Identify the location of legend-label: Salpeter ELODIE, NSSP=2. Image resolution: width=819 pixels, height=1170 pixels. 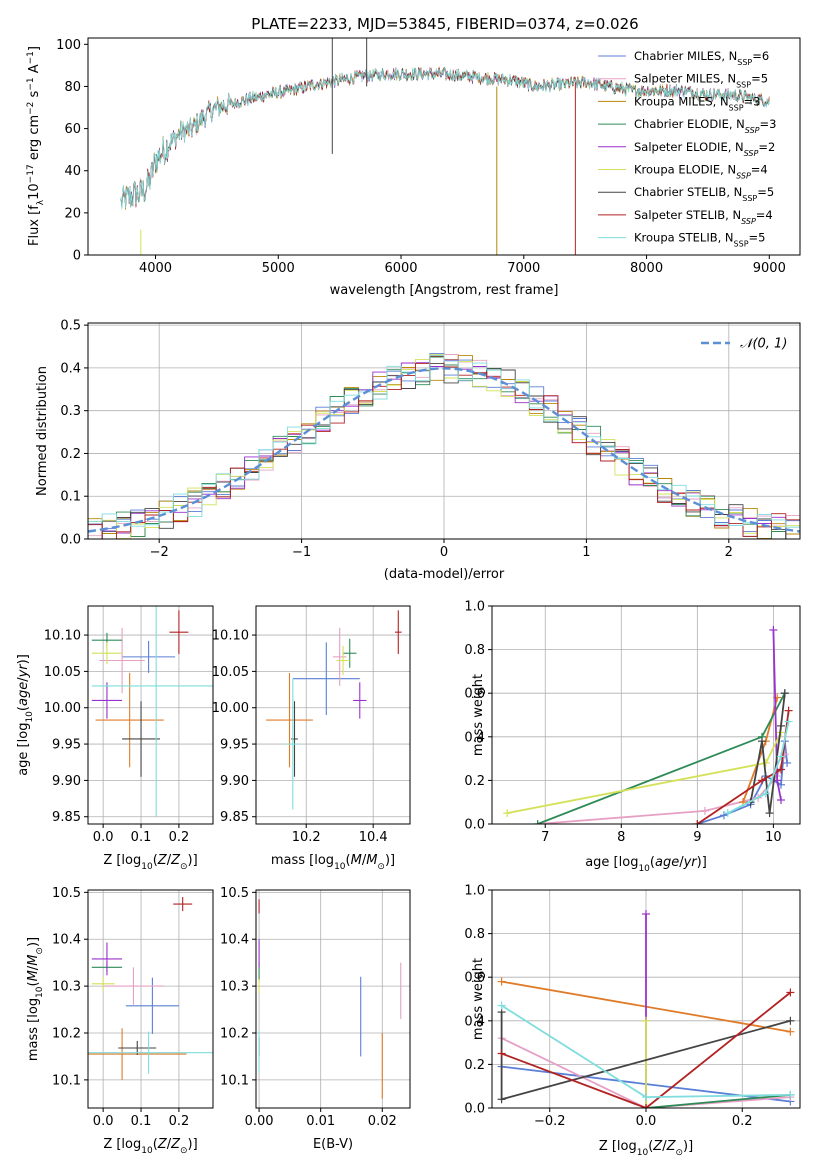
(704, 149).